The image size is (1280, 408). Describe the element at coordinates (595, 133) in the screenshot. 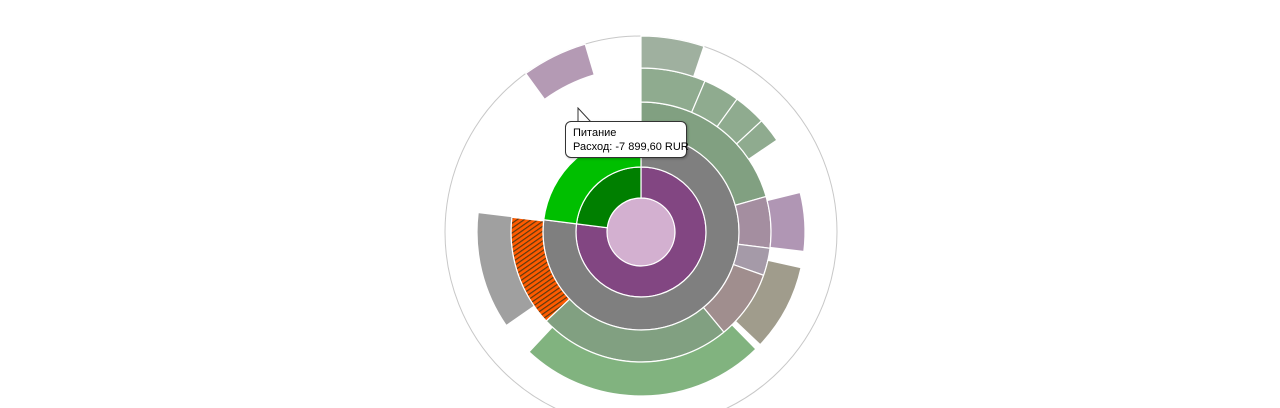

I see `tooltip-category: Питание` at that location.